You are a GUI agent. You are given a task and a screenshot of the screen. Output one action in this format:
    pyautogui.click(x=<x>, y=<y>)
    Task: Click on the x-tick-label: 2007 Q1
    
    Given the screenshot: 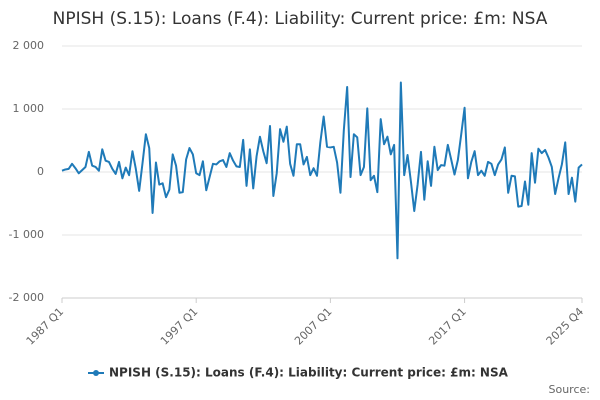 What is the action you would take?
    pyautogui.click(x=313, y=326)
    